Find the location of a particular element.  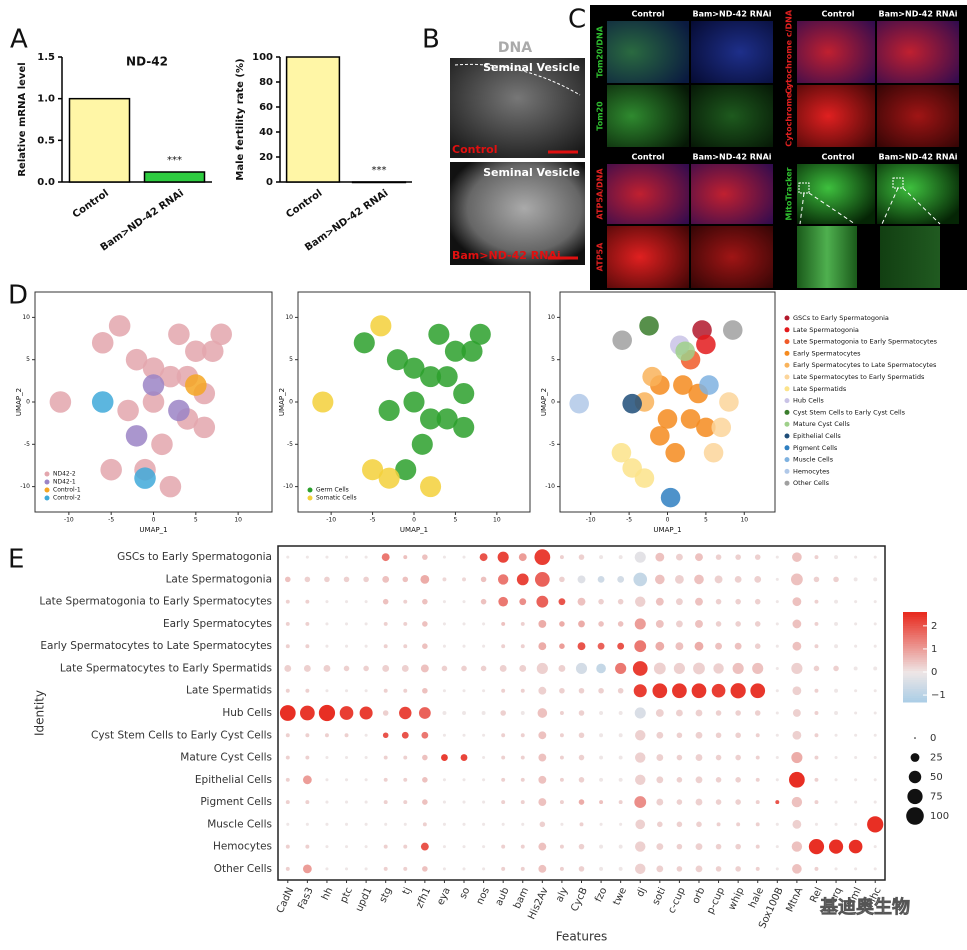

x-tick-label: hh is located at coordinates (327, 894).